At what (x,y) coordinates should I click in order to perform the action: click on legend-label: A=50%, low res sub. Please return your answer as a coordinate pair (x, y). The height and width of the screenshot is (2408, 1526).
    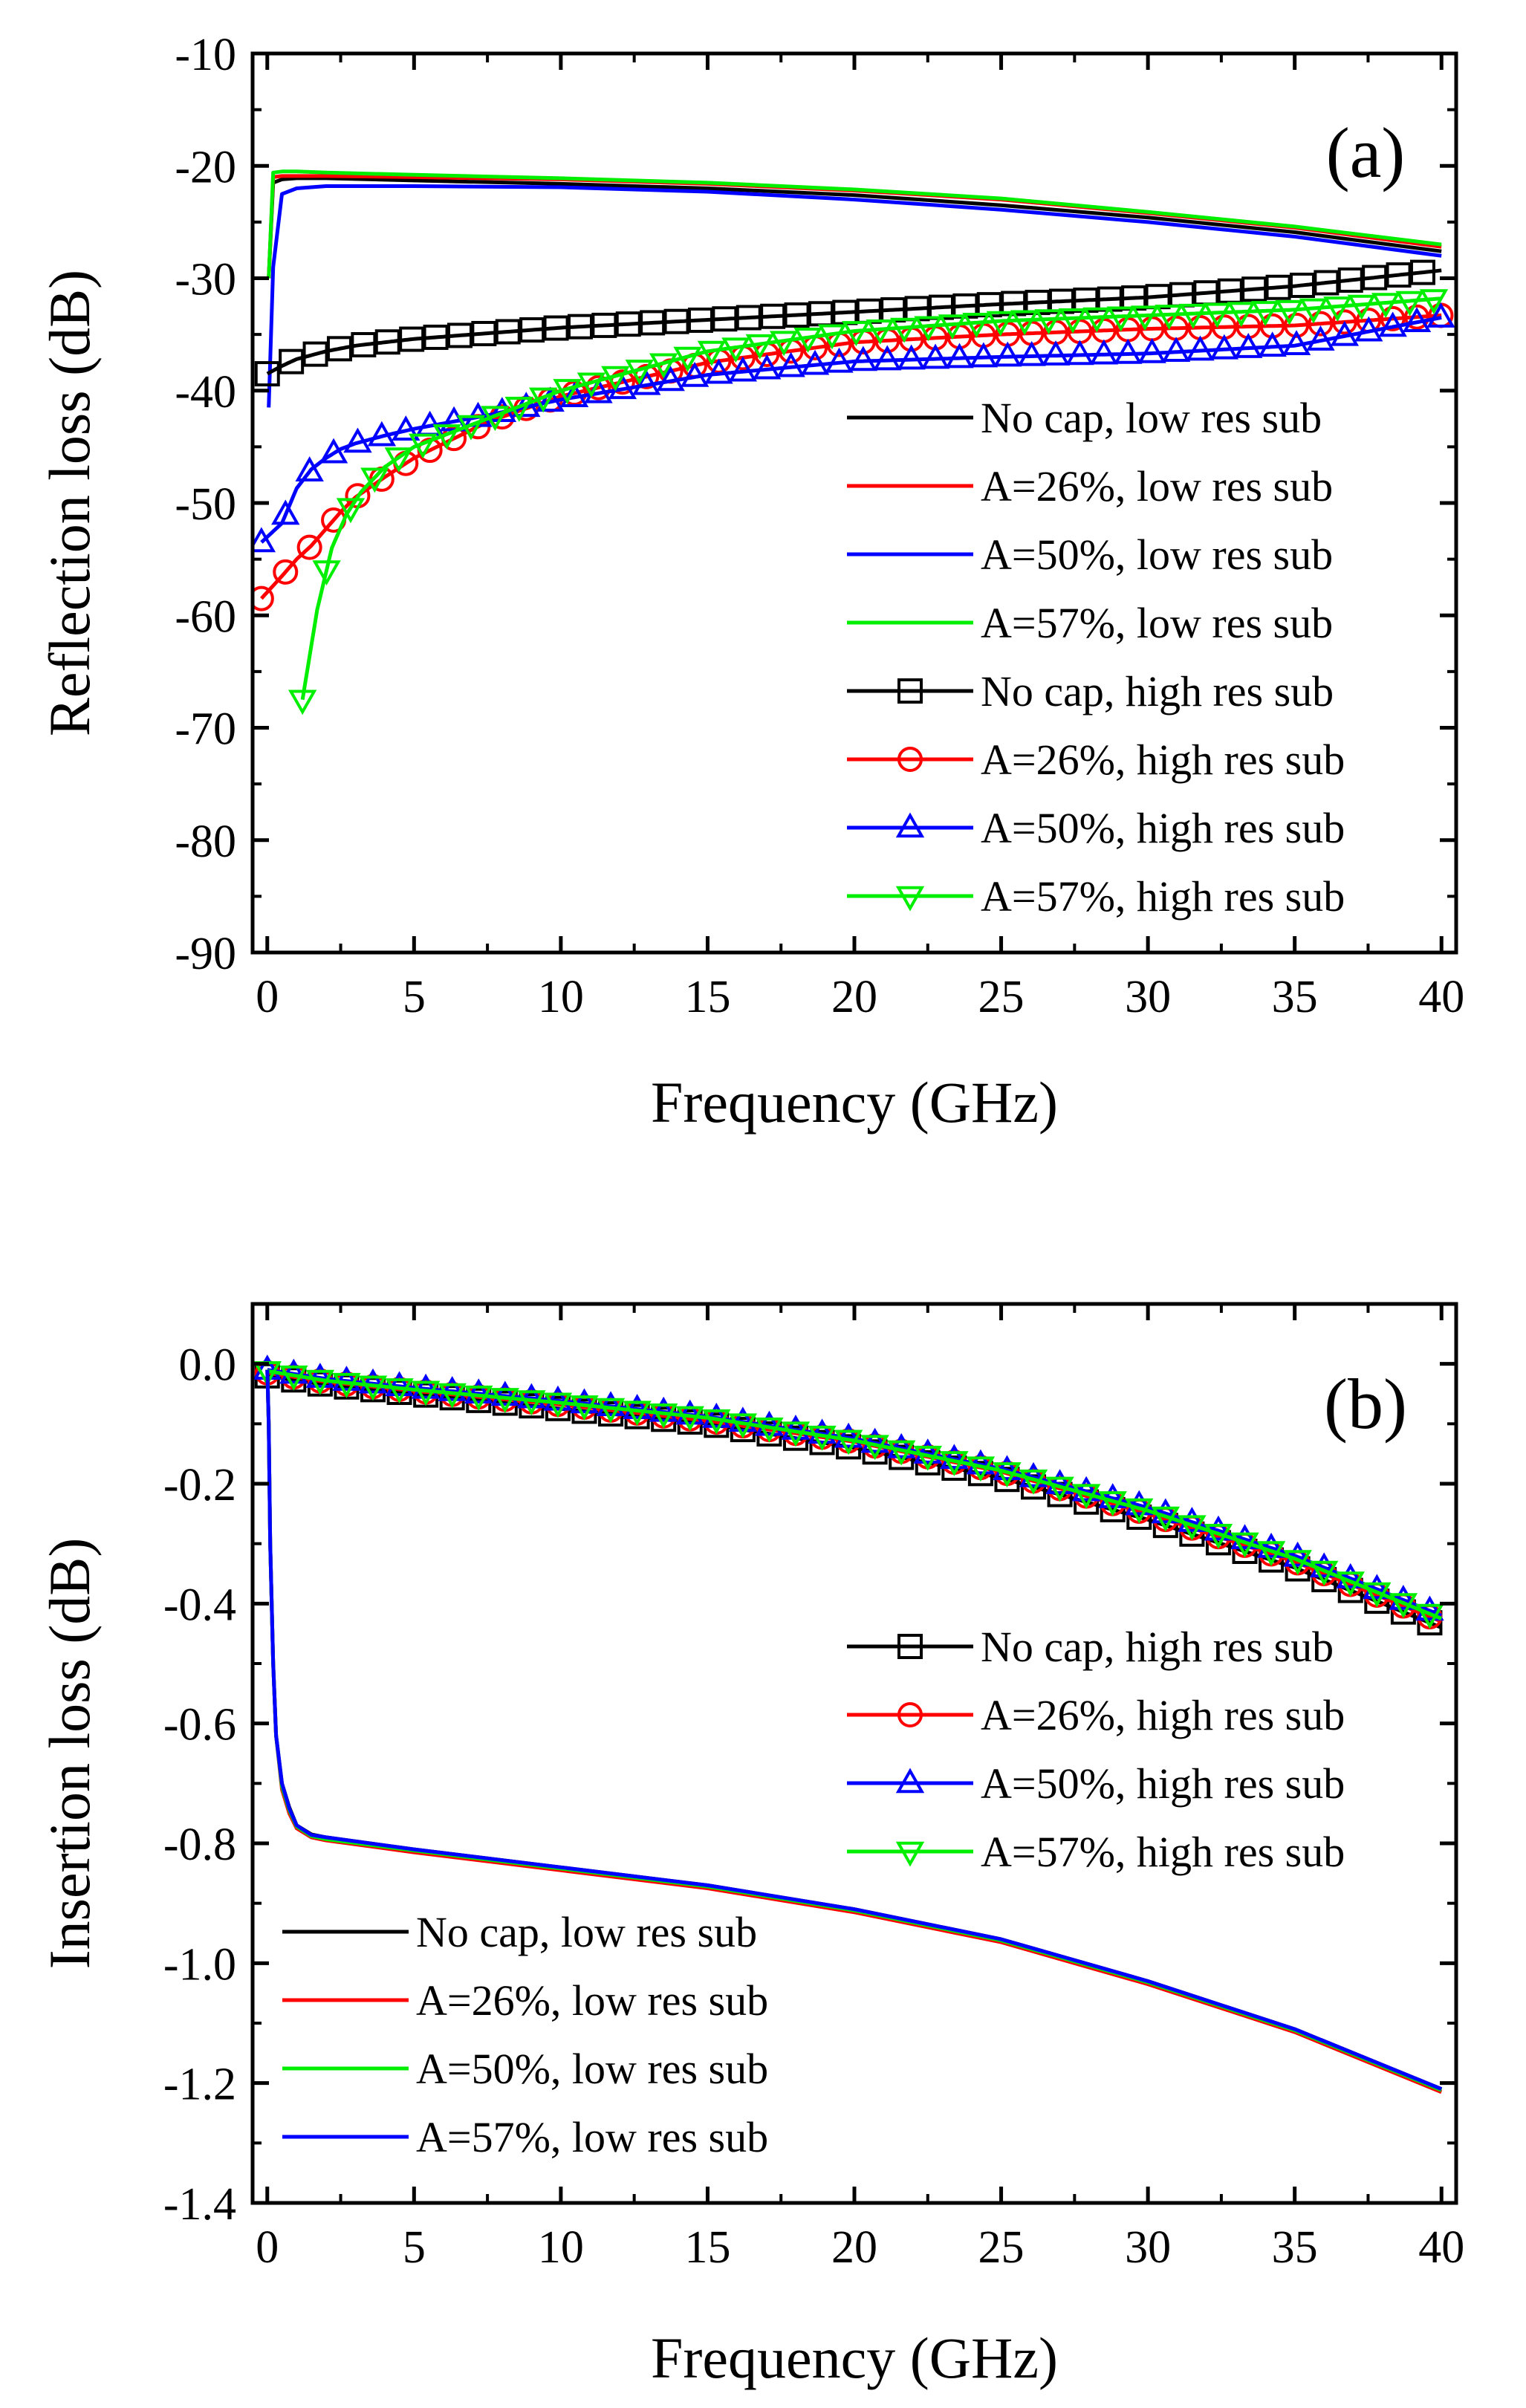
    Looking at the image, I should click on (592, 2069).